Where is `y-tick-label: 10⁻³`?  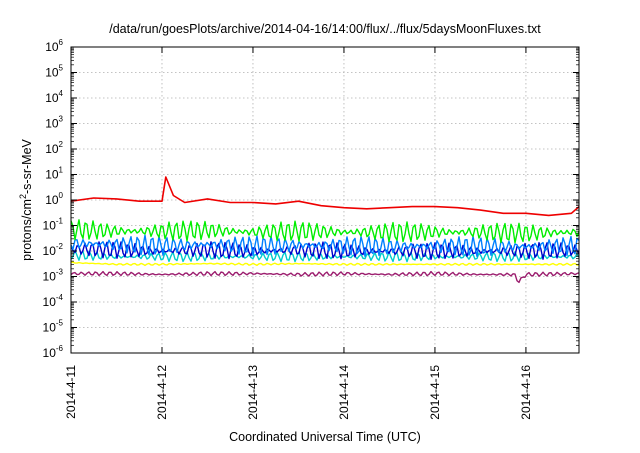 y-tick-label: 10⁻³ is located at coordinates (53, 276).